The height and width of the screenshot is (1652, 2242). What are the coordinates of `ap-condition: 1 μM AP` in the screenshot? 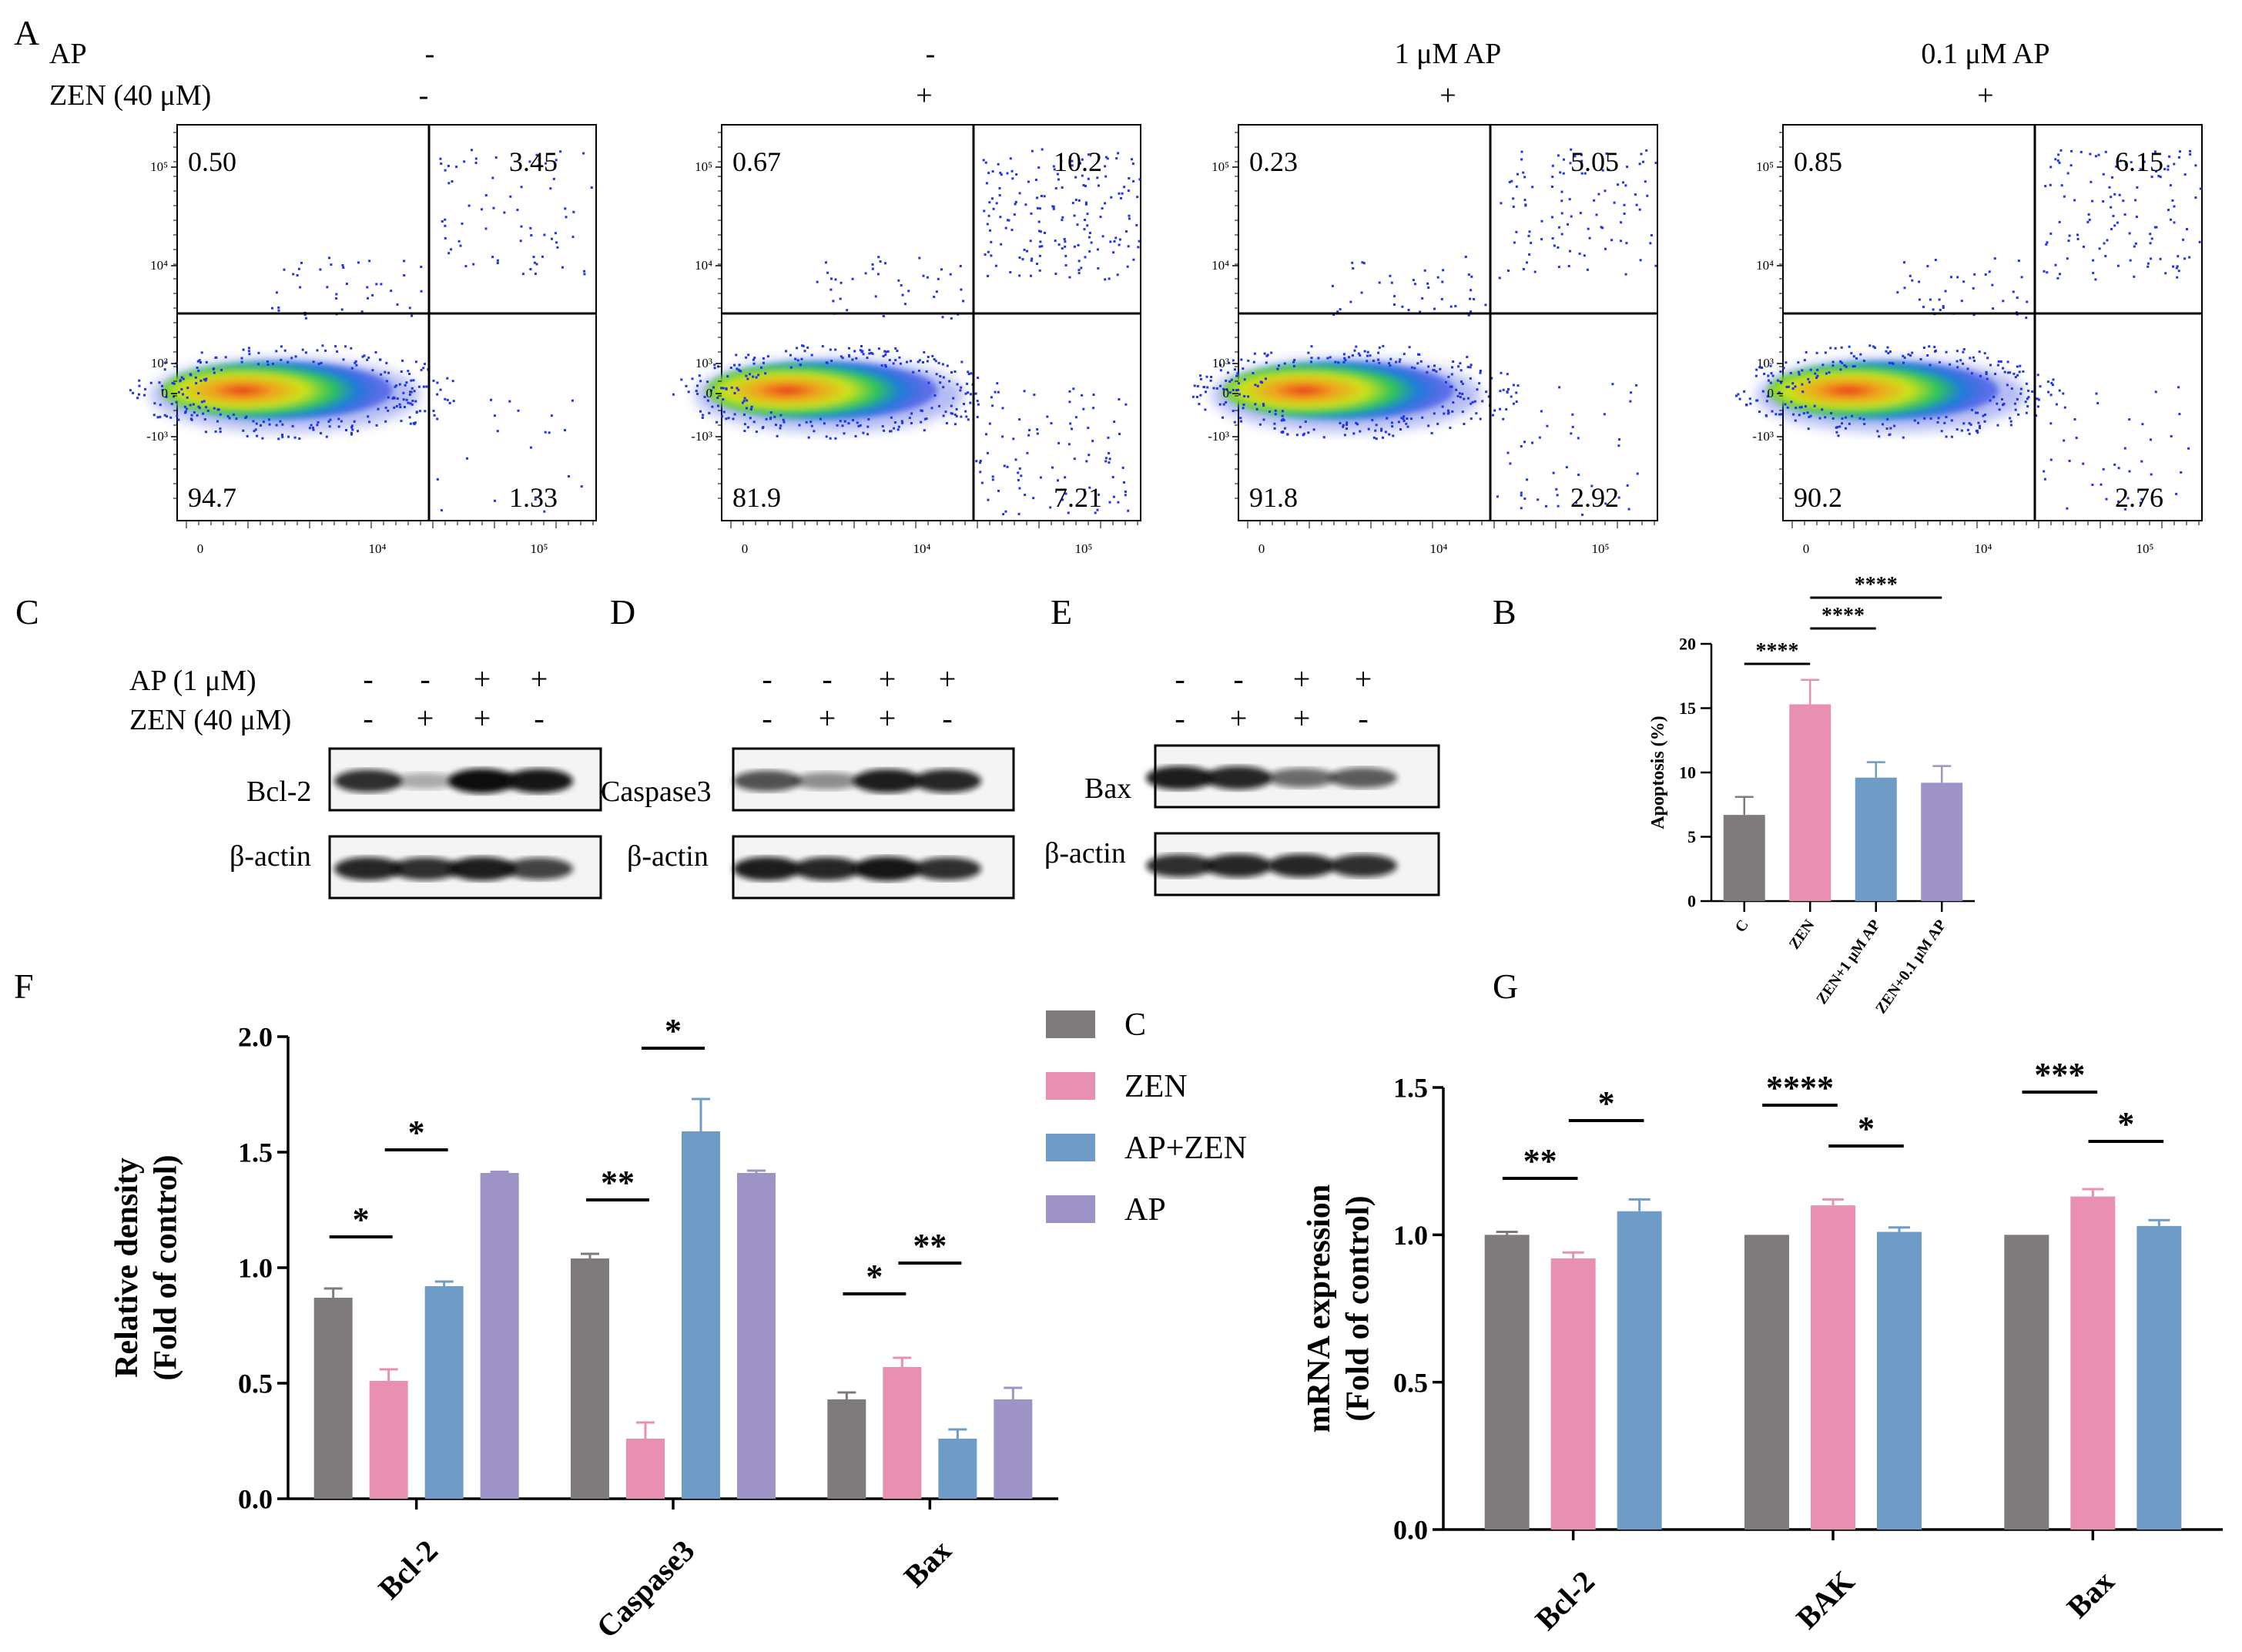 It's located at (1448, 54).